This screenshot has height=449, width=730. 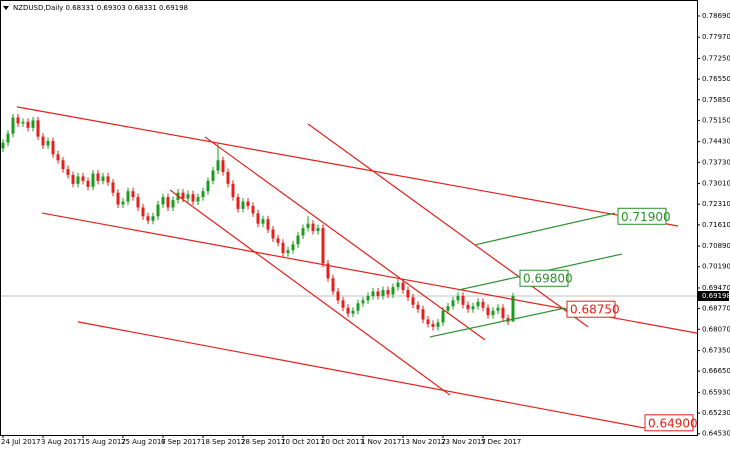 I want to click on y-tick-label: 0.78690, so click(x=716, y=16).